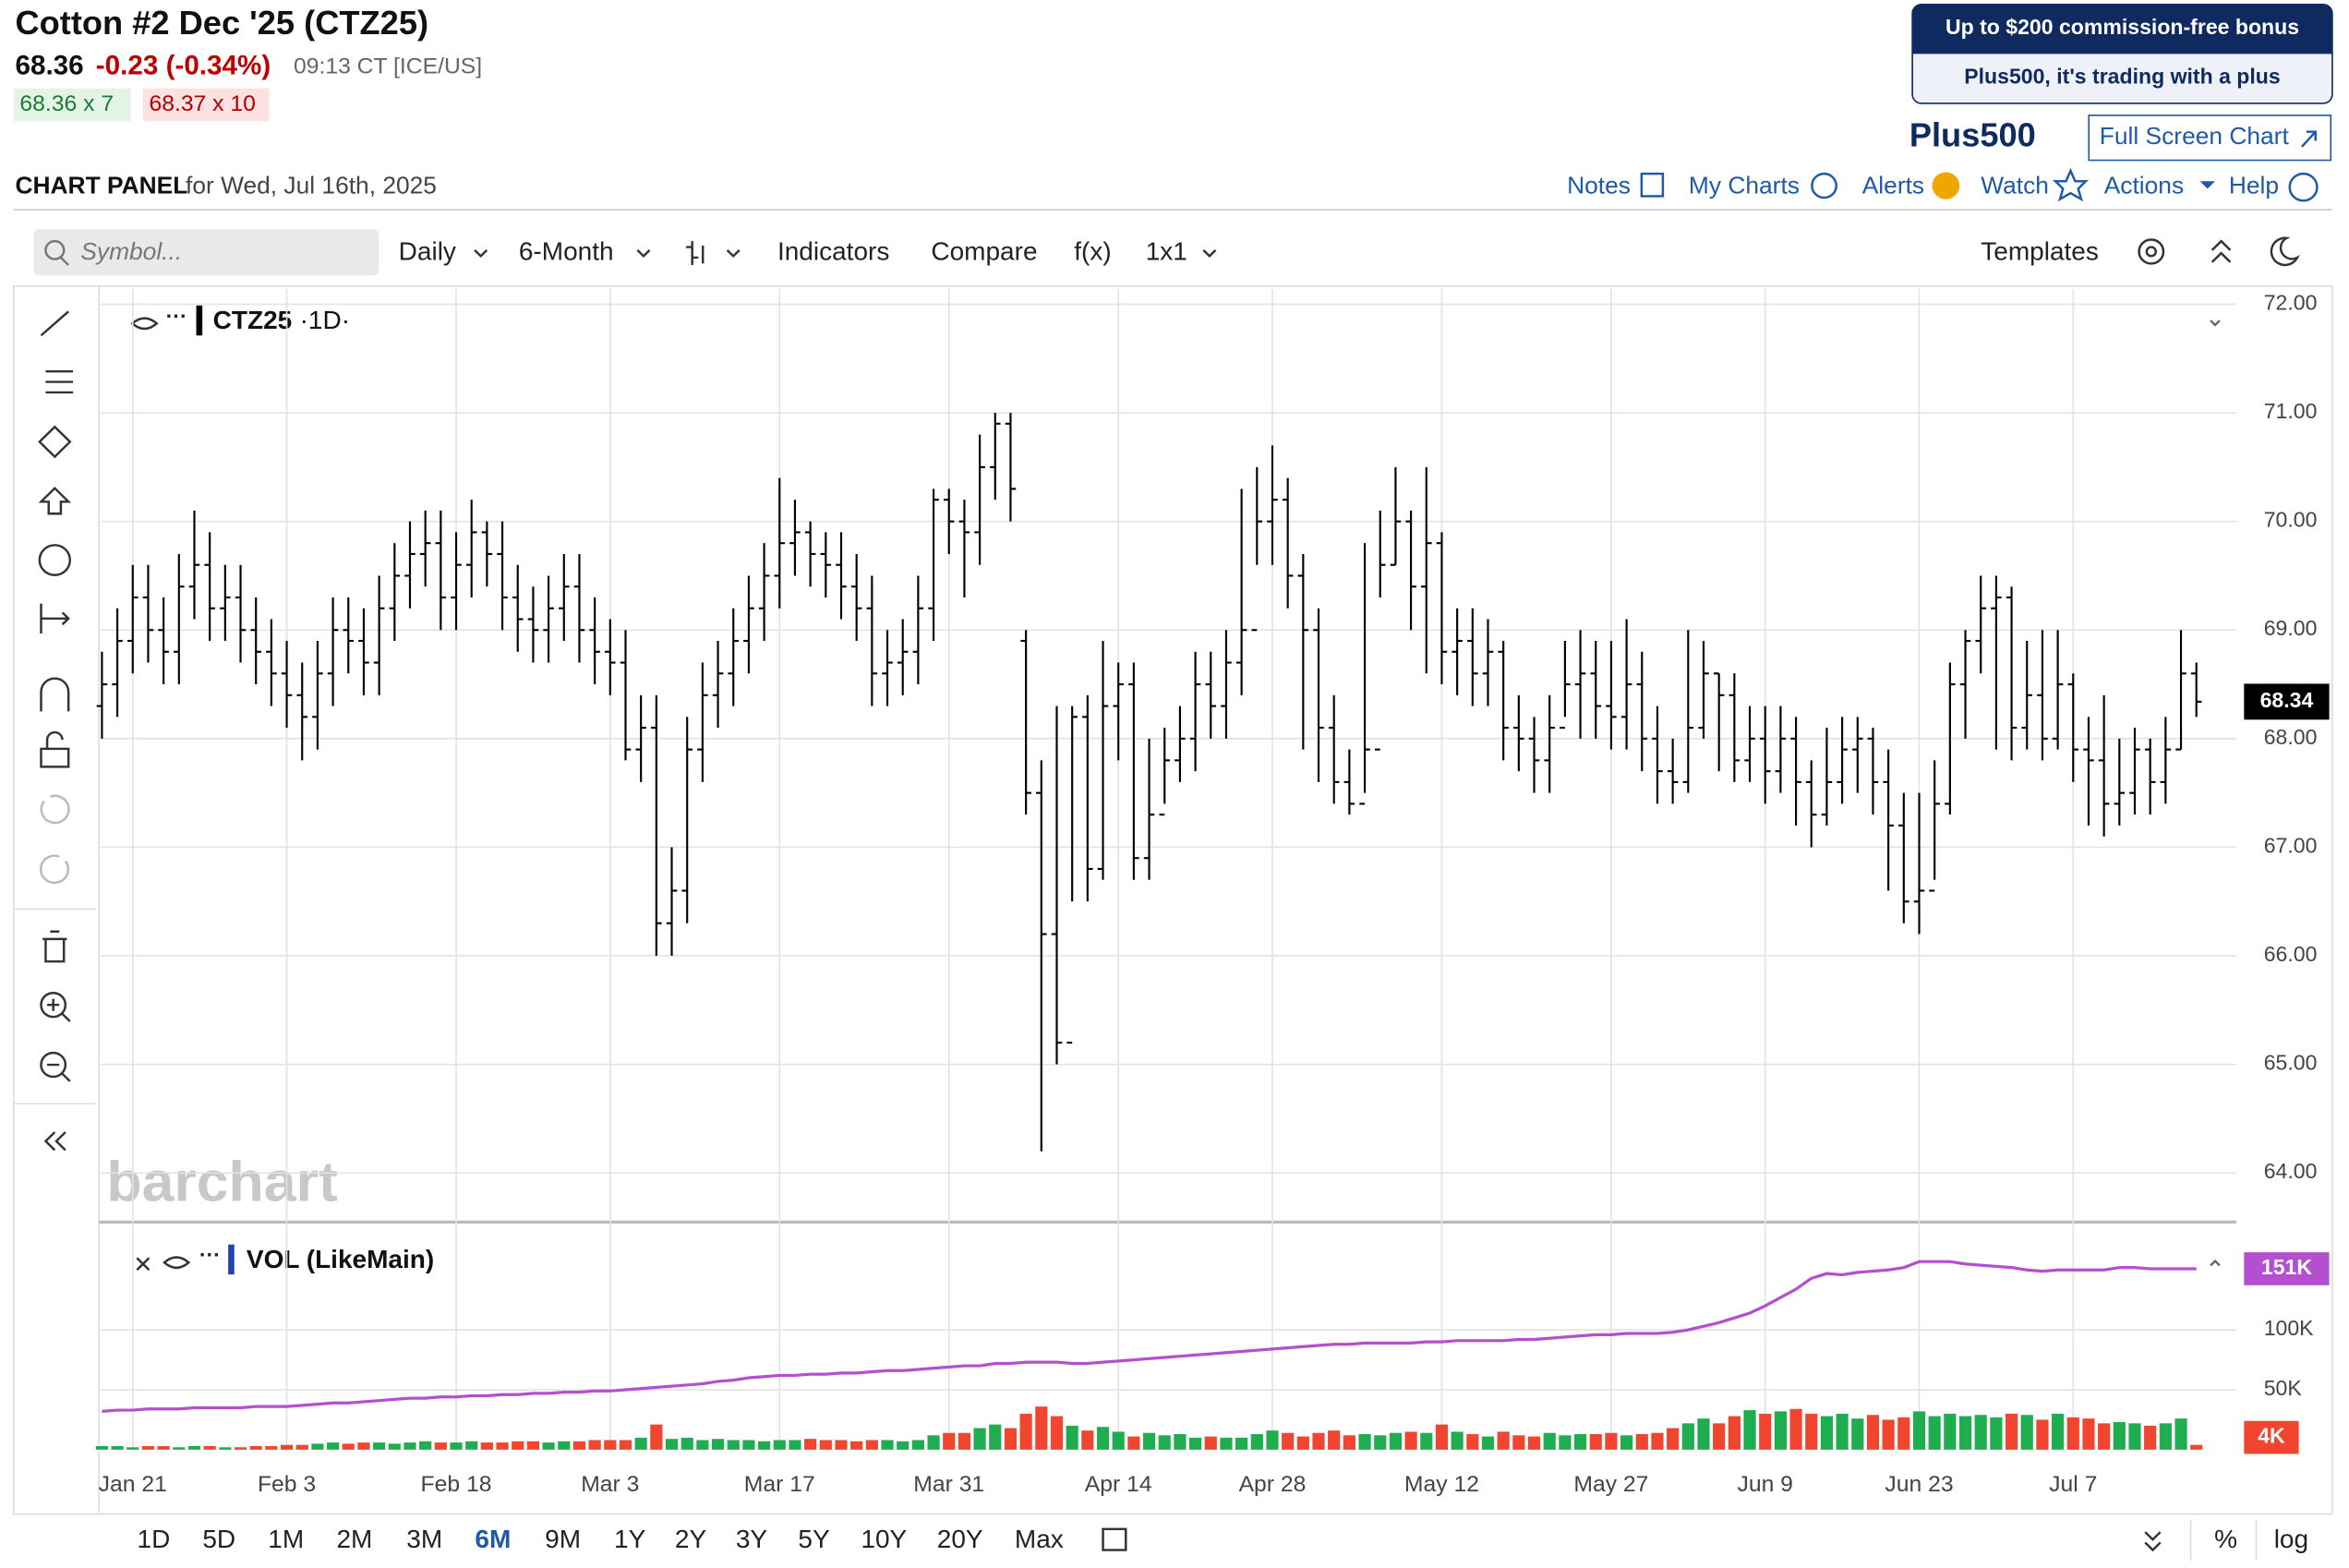 Image resolution: width=2349 pixels, height=1568 pixels. I want to click on x-tick-label: Jun 23, so click(1919, 1484).